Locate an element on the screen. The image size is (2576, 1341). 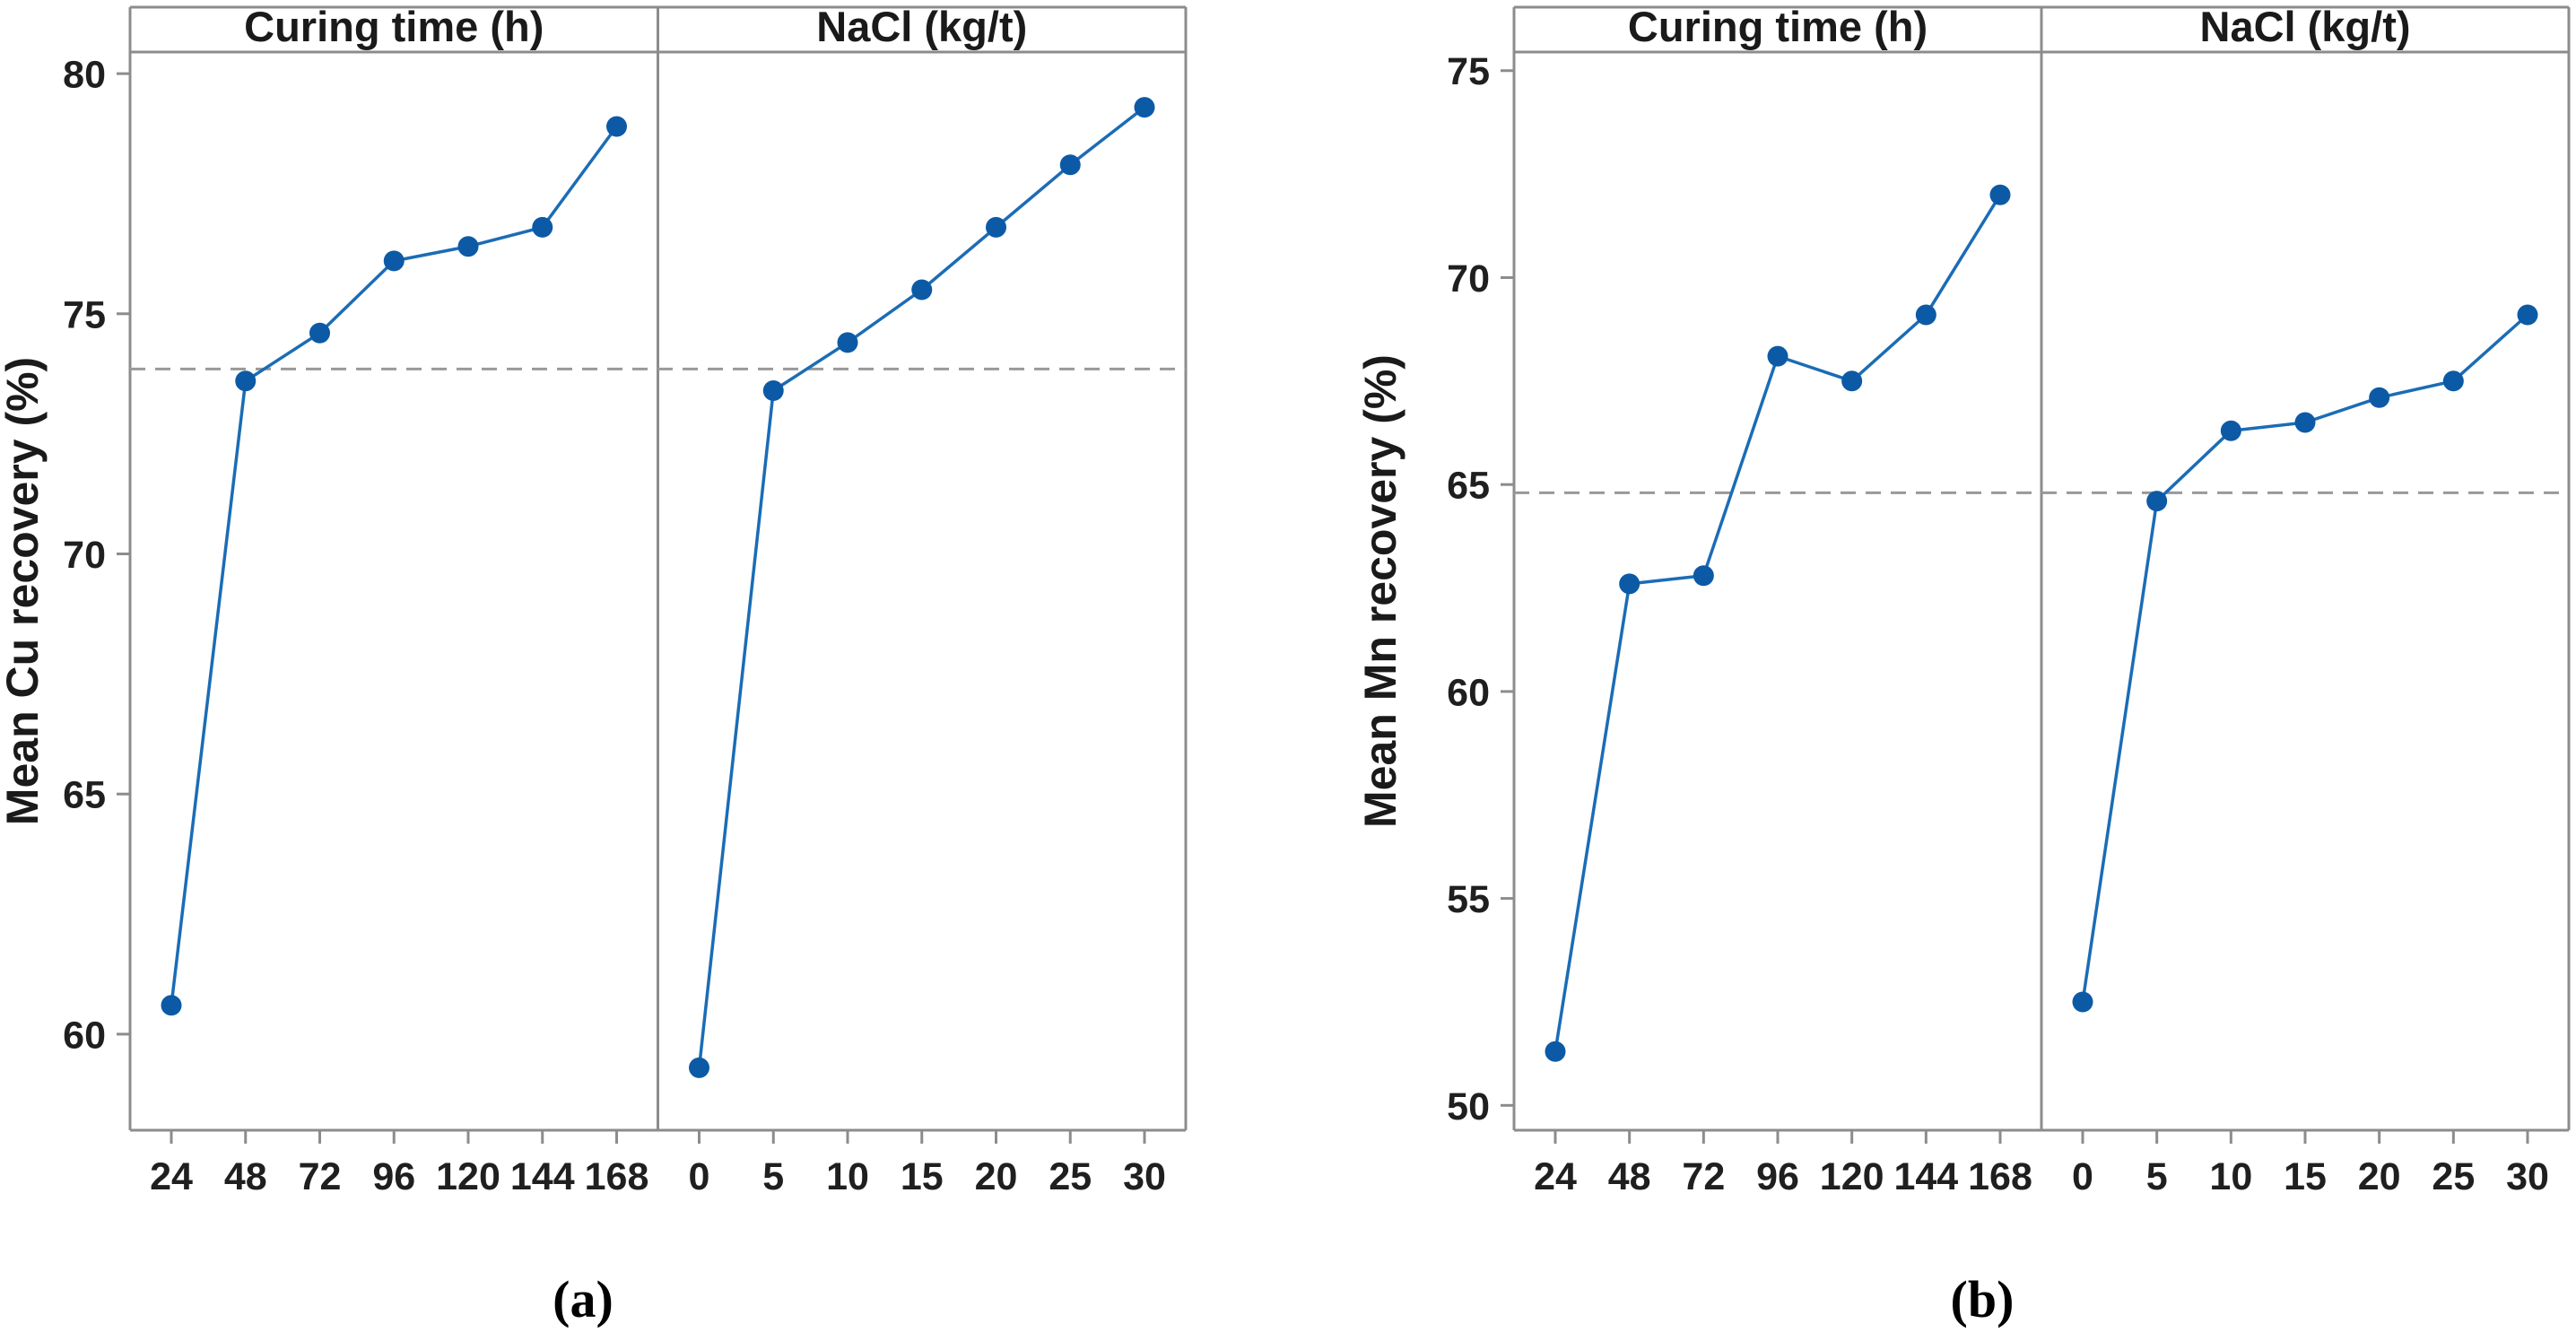
y-axis-title: Mean Mn recovery (%) is located at coordinates (1380, 591).